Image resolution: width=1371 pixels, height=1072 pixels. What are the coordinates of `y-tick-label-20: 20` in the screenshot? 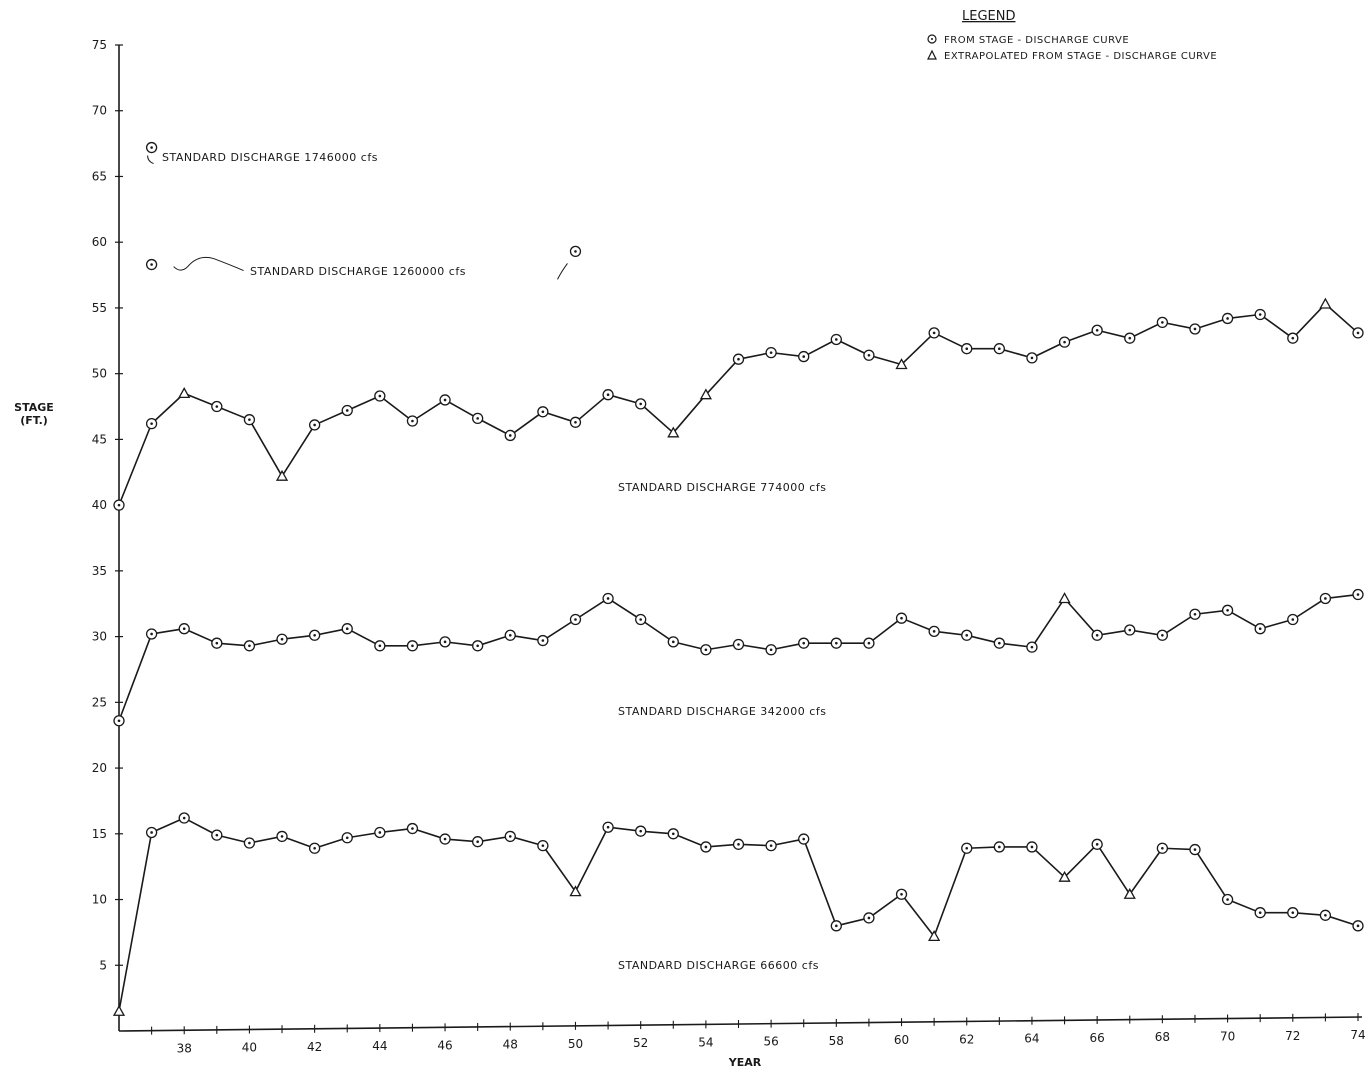 It's located at (99, 768).